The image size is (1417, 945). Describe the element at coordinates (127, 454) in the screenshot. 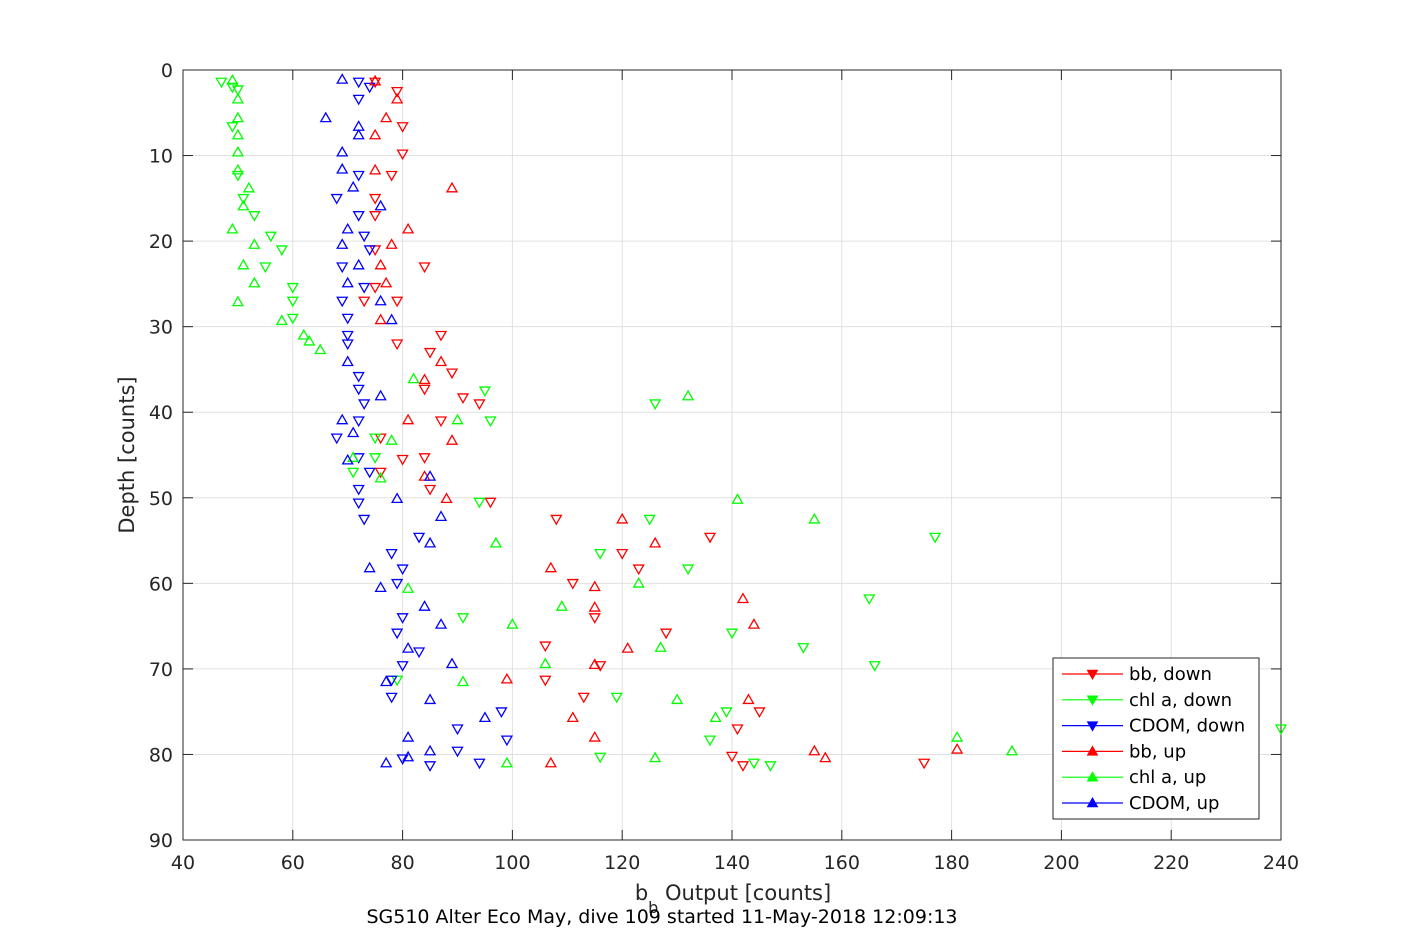

I see `y-axis-label: Depth [counts]` at that location.